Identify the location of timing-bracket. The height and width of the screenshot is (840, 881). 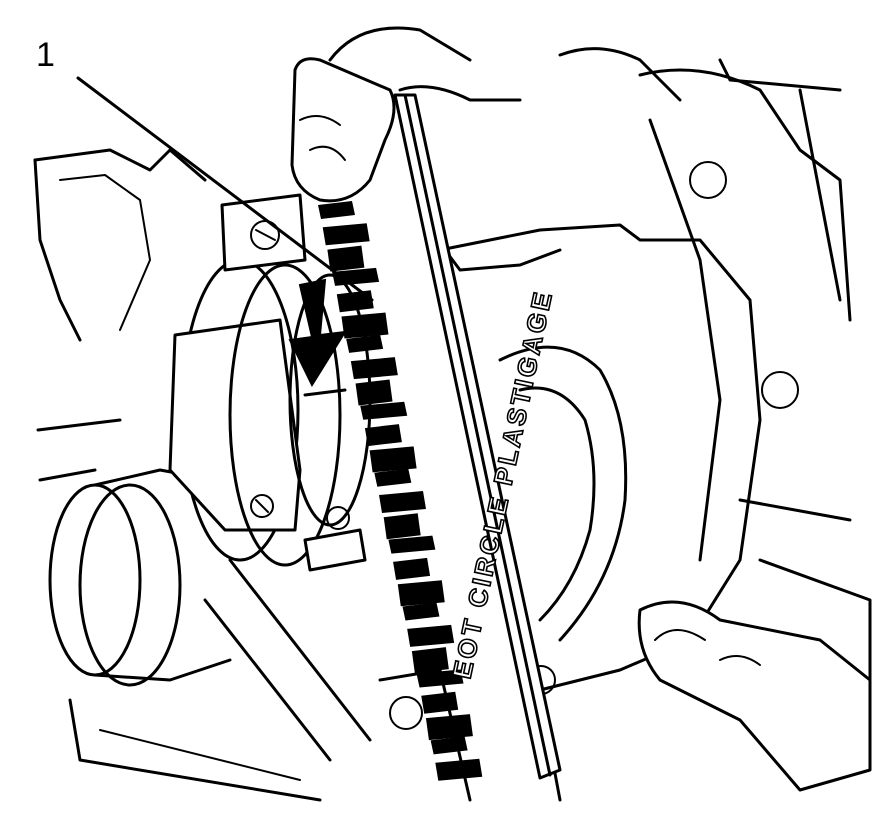
(293, 382).